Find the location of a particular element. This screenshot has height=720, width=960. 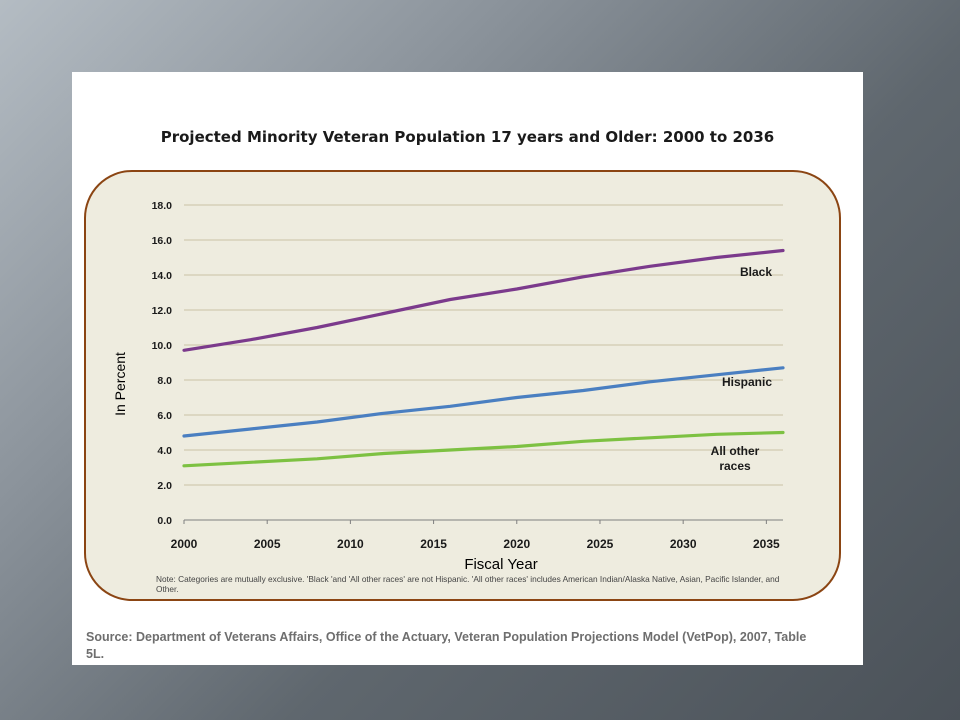

y-tick-label: 4.0 is located at coordinates (164, 451).